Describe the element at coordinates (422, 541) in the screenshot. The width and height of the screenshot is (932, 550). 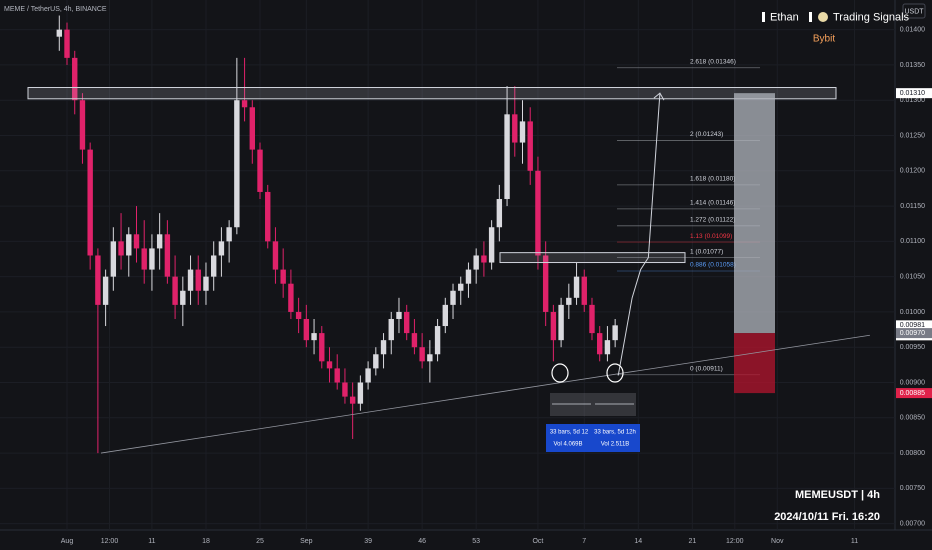
I see `x-tick-label: 46` at that location.